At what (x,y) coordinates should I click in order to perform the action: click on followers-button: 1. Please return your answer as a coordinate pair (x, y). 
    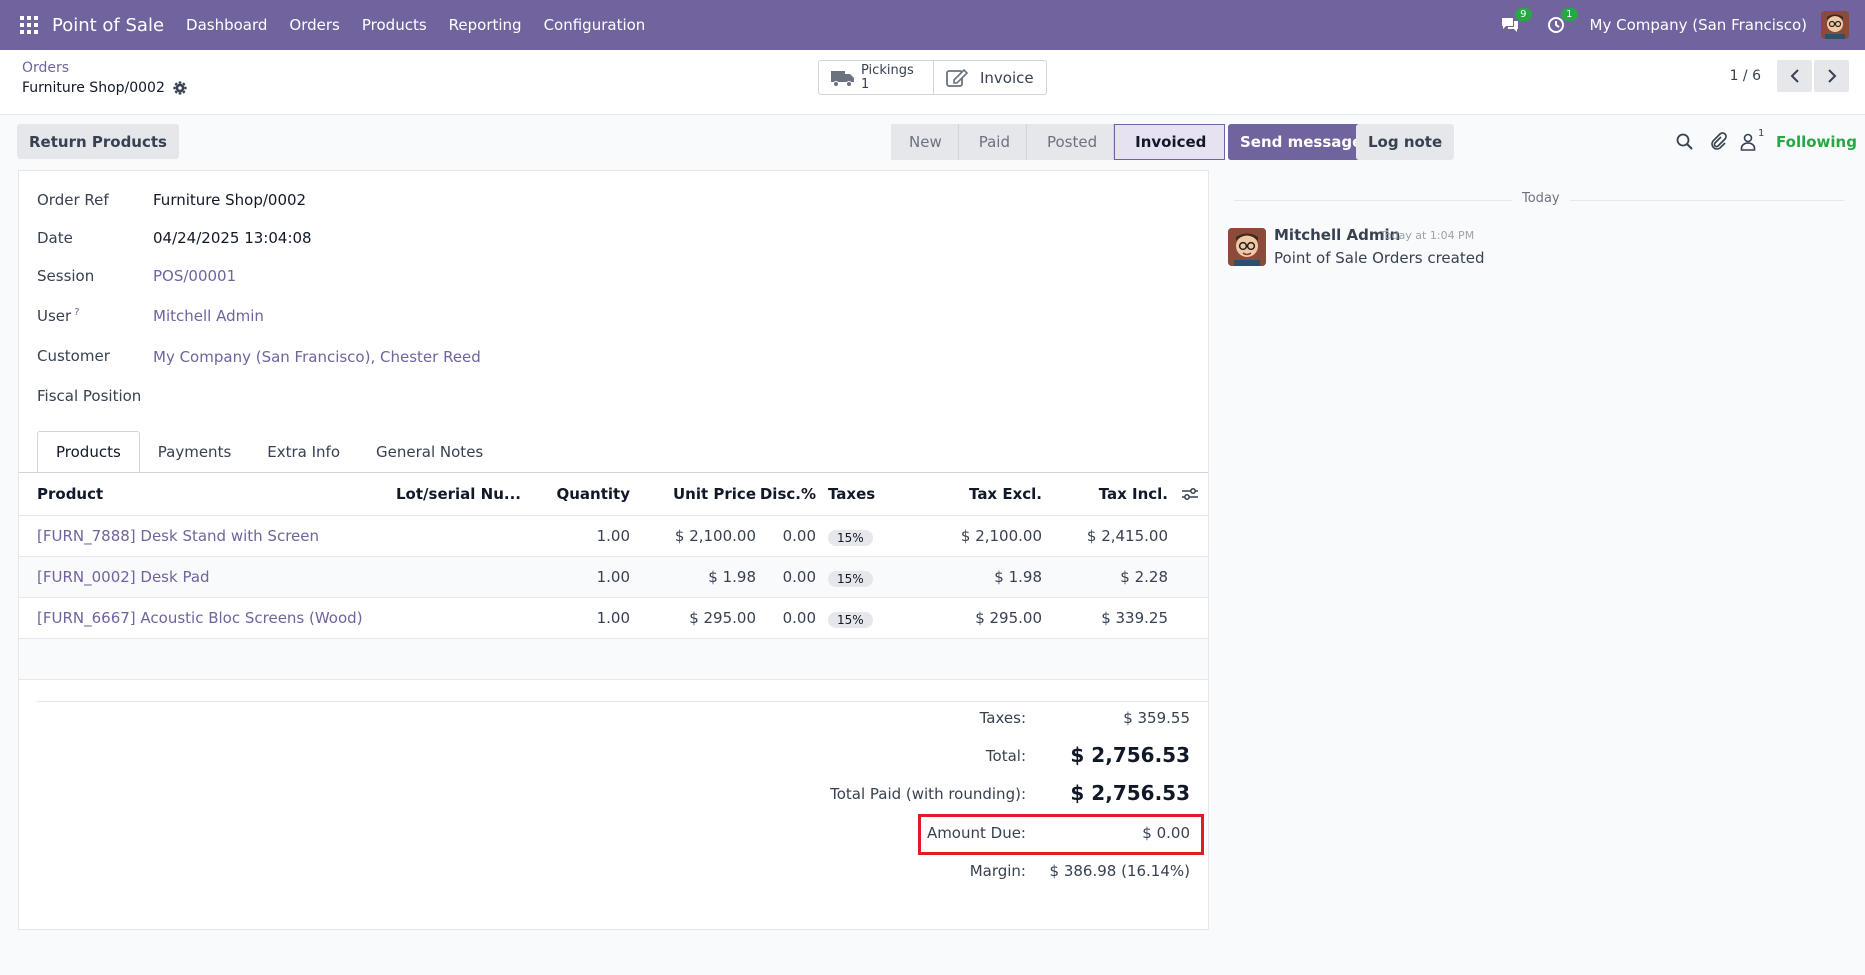
    Looking at the image, I should click on (1752, 140).